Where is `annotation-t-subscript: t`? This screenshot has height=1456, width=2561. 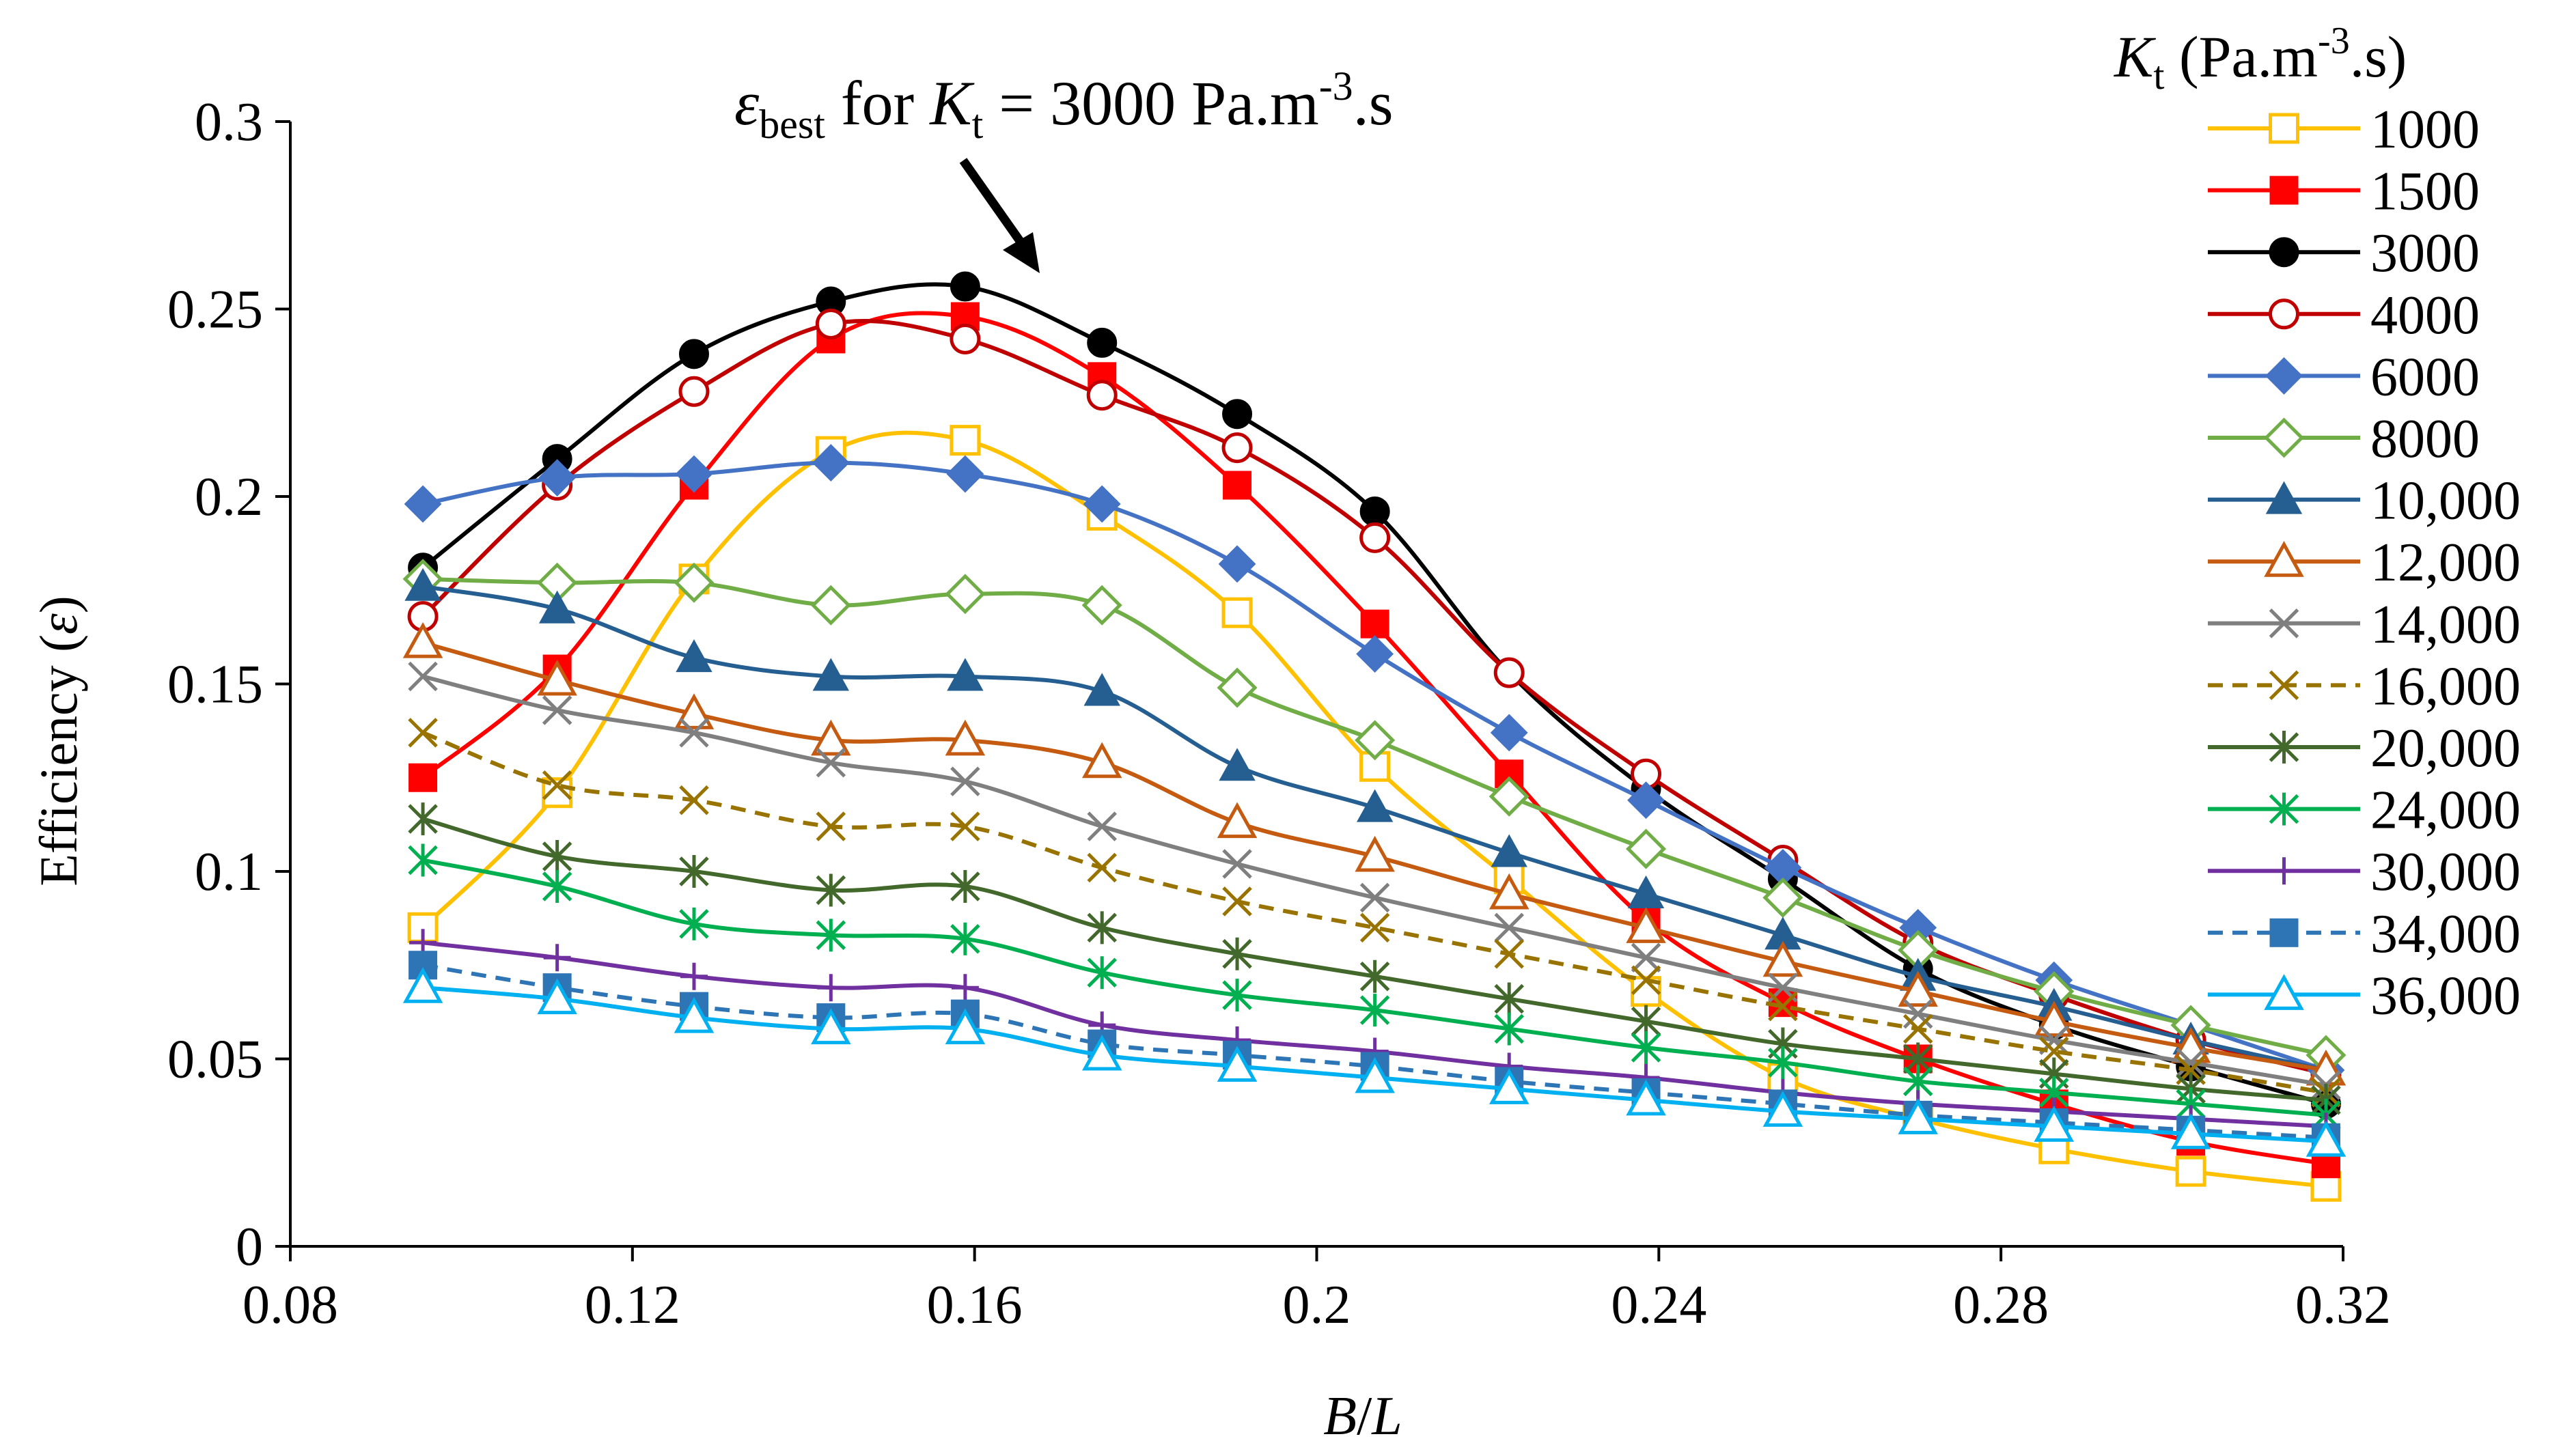
annotation-t-subscript: t is located at coordinates (978, 124).